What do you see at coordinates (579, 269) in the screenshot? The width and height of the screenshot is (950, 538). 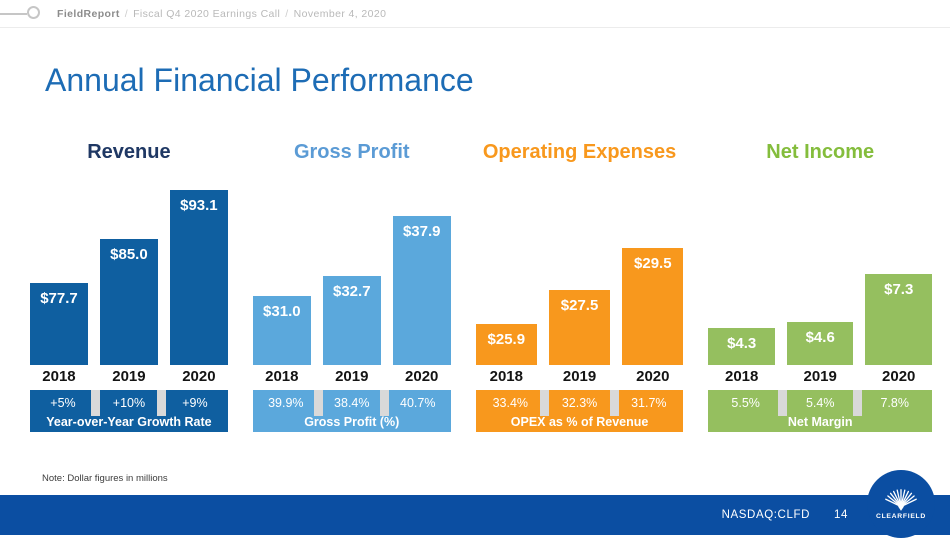 I see `plot-area-operating-expenses: $25.9 $27.5 $29.5` at bounding box center [579, 269].